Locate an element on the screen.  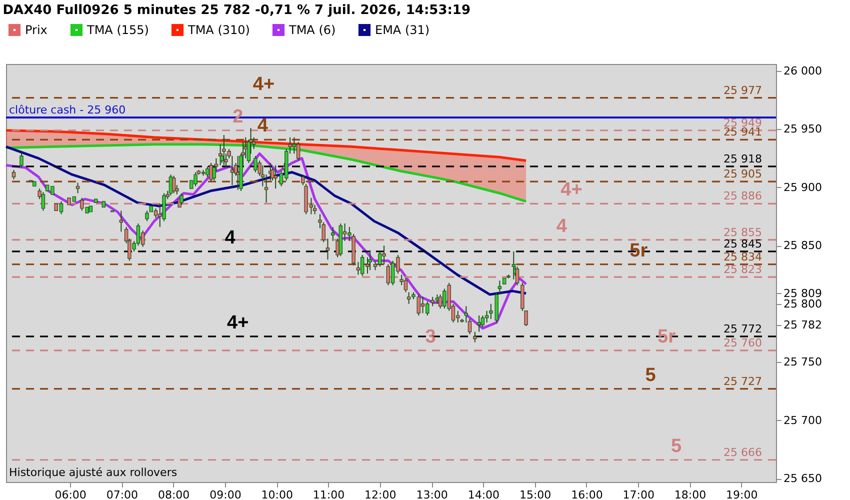
x-tick-label: 15:00 is located at coordinates (535, 494).